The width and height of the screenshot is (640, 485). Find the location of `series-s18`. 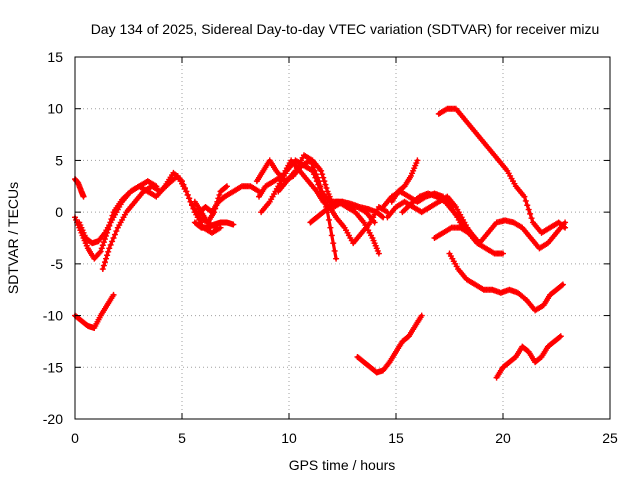

series-s18 is located at coordinates (502, 170).